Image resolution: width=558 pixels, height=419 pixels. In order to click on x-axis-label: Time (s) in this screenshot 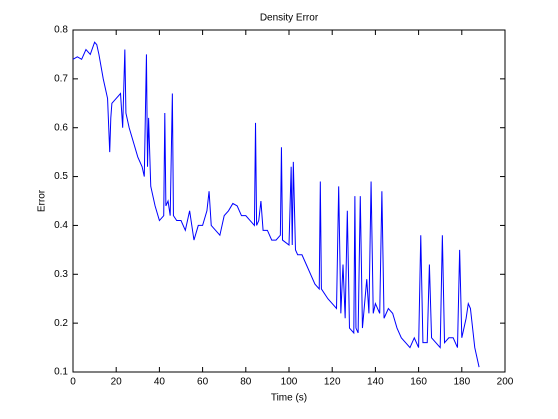, I will do `click(289, 398)`.